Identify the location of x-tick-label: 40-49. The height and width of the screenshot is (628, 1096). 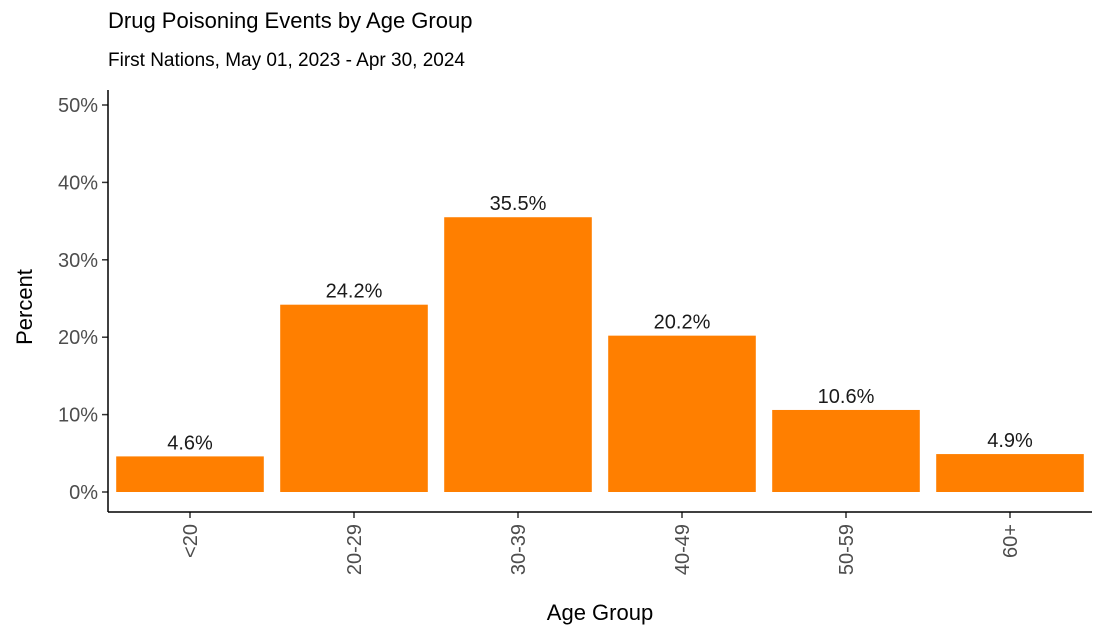
(683, 549).